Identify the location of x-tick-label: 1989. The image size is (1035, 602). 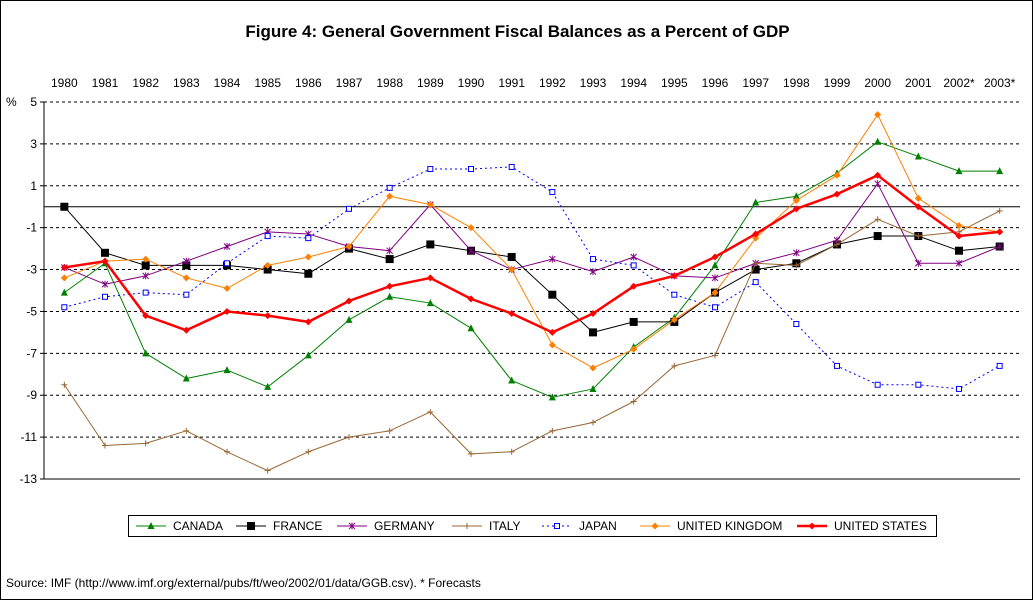
(430, 83).